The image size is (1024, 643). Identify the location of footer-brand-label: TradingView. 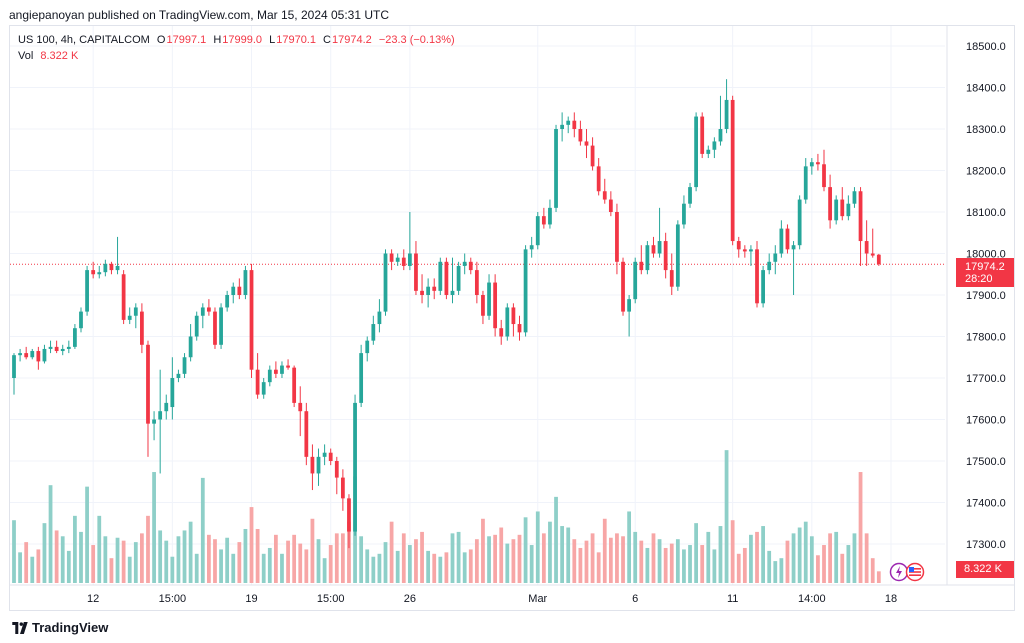
(70, 628).